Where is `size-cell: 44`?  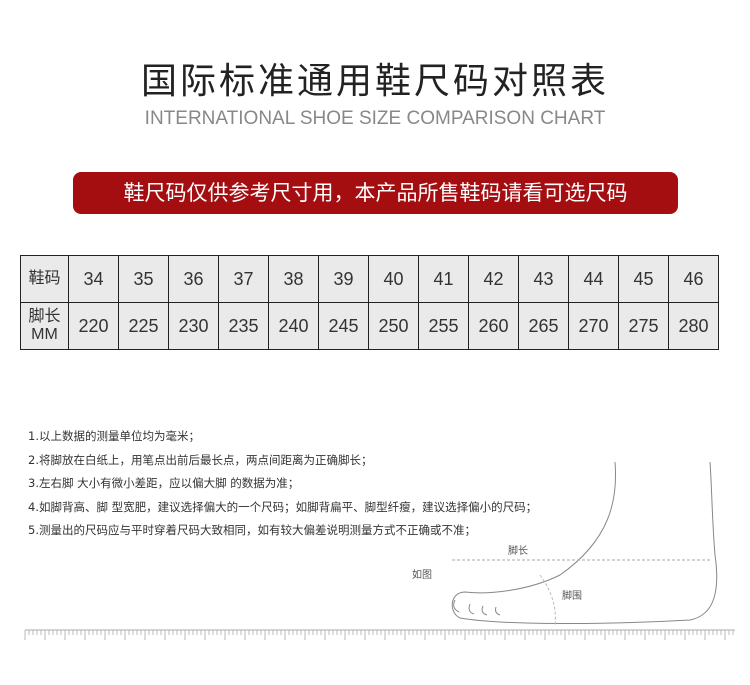 size-cell: 44 is located at coordinates (593, 279).